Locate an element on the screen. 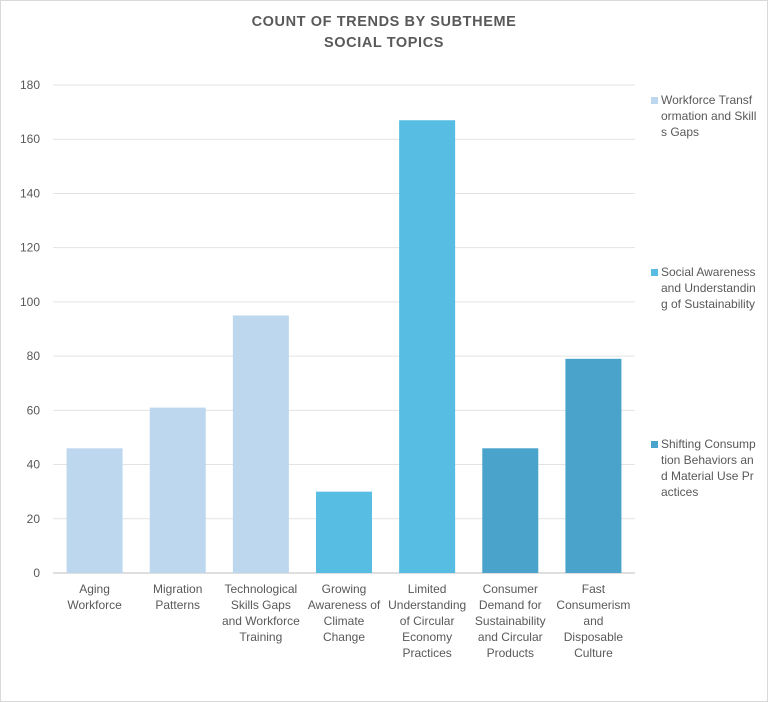 The height and width of the screenshot is (702, 768). y-tick-label: 40 is located at coordinates (34, 465).